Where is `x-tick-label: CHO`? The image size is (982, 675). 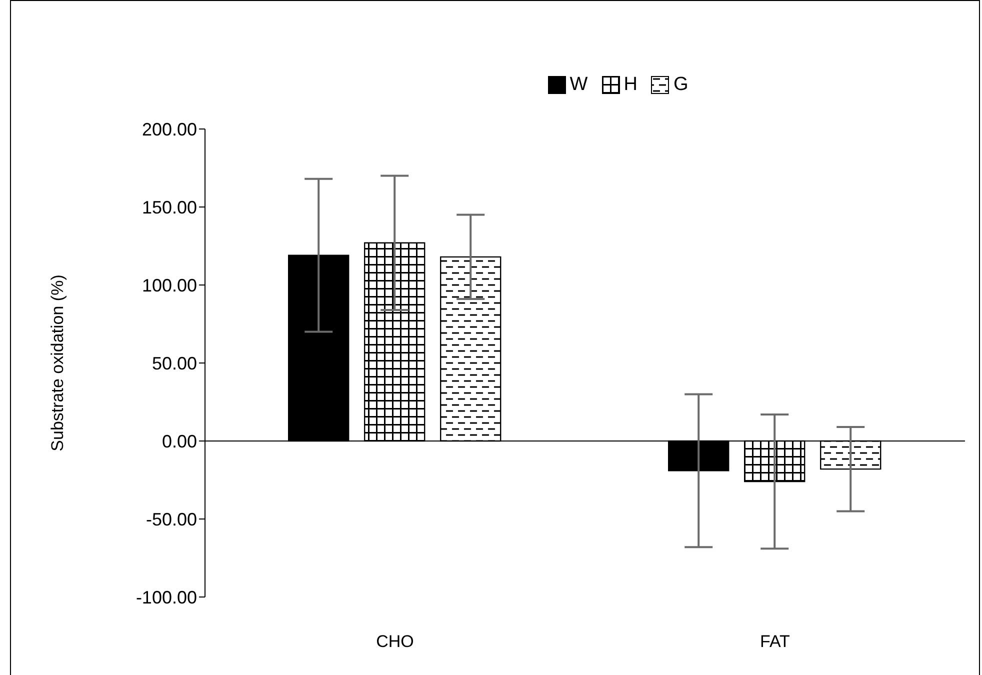 x-tick-label: CHO is located at coordinates (395, 642).